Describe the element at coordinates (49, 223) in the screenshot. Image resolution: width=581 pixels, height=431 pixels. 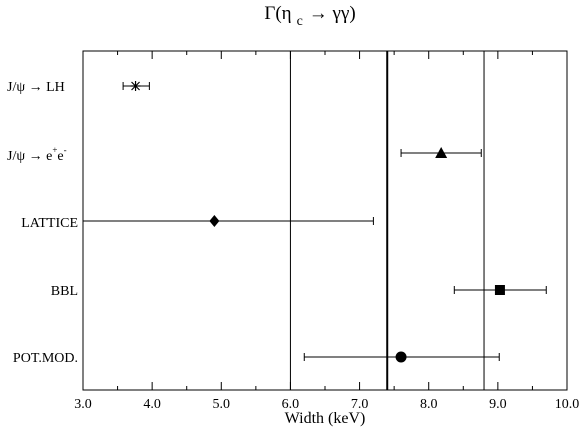
I see `y-label-lattice: LATTICE` at that location.